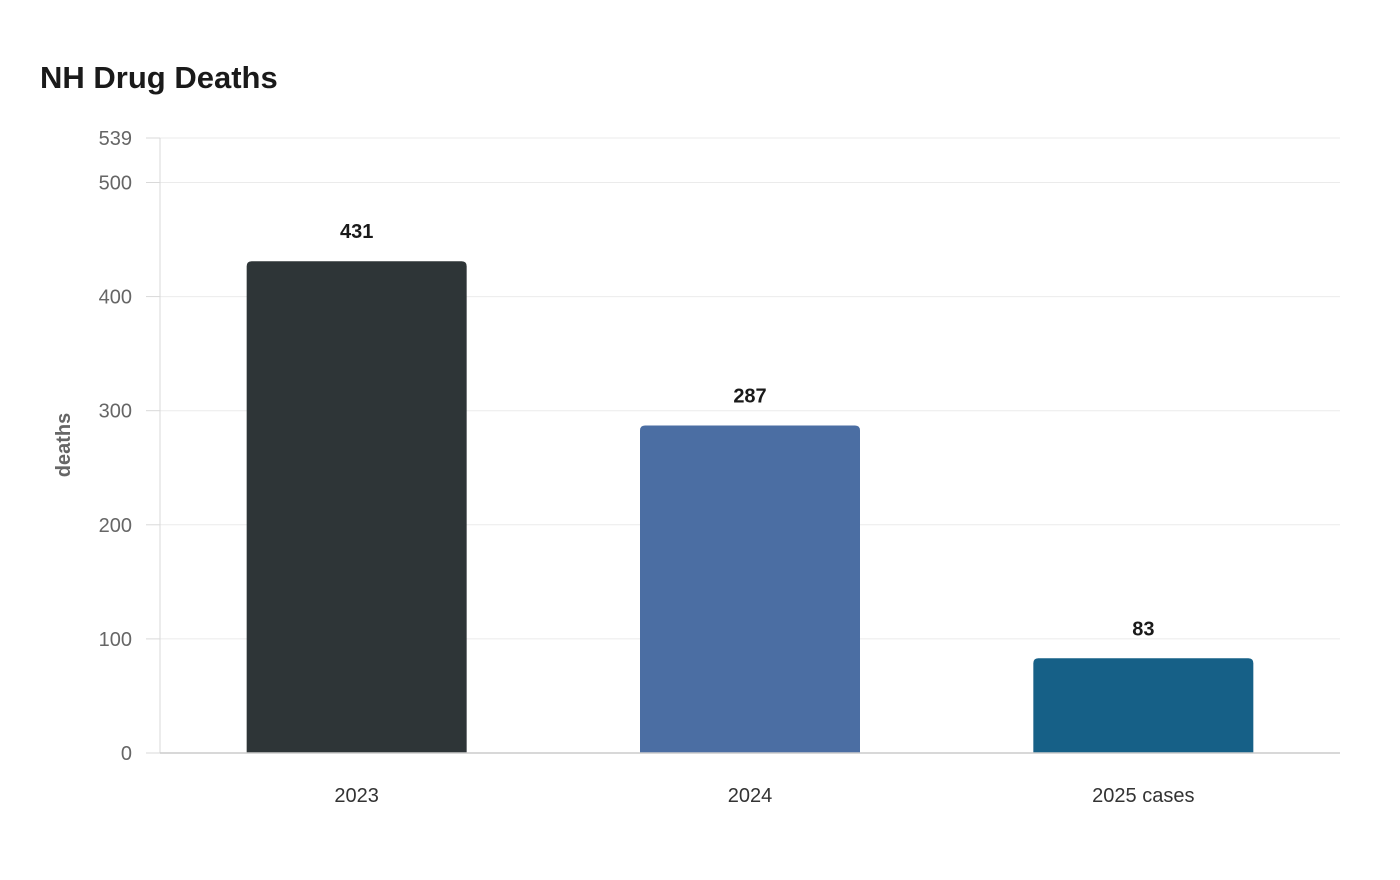 The image size is (1400, 880). What do you see at coordinates (1143, 629) in the screenshot?
I see `bar-value-label: 83` at bounding box center [1143, 629].